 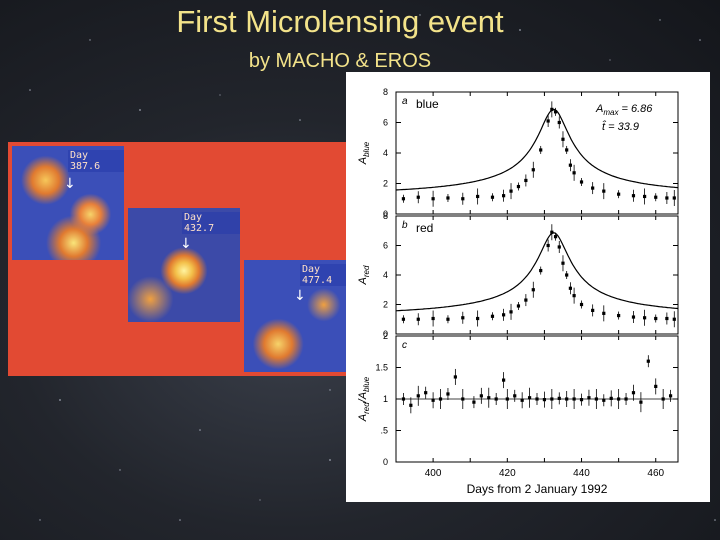 What do you see at coordinates (329, 275) in the screenshot?
I see `day-label-3: Day 477.4` at bounding box center [329, 275].